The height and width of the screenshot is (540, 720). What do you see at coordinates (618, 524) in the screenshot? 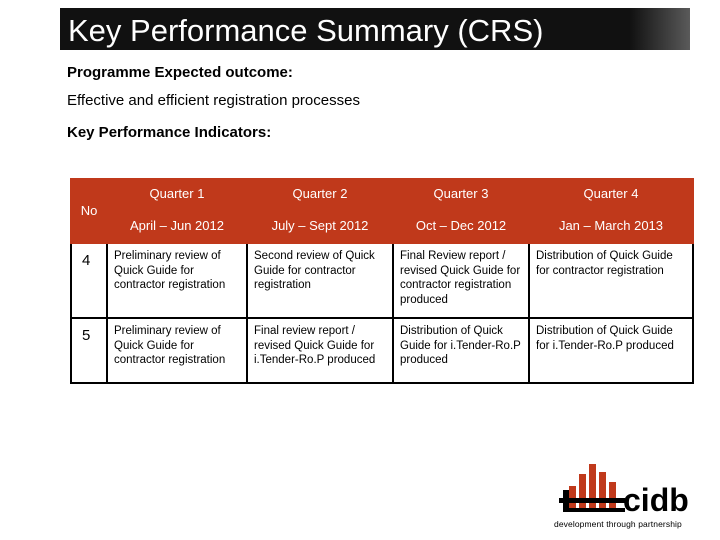
I see `cidb-tagline: development through partnership` at bounding box center [618, 524].